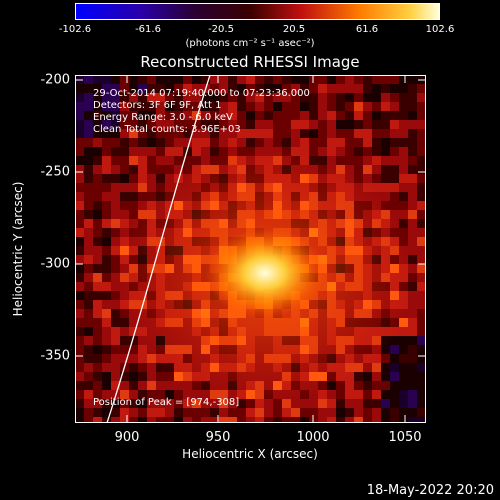  What do you see at coordinates (163, 117) in the screenshot?
I see `info-energy-range: Energy Range: 3.0 - 6.0 keV` at bounding box center [163, 117].